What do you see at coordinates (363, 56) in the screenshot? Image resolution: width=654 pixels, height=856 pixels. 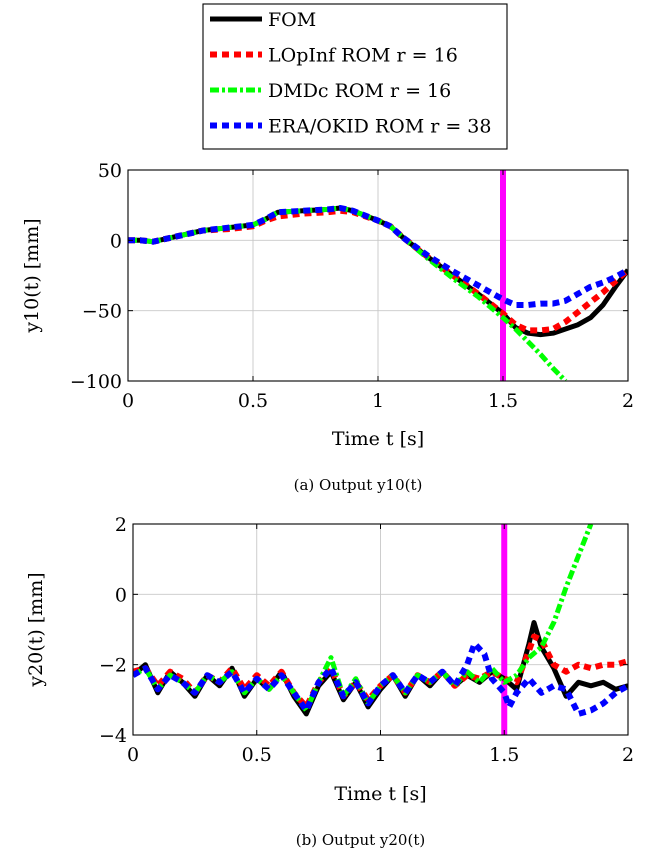 I see `legend-label: LOpInf ROM r = 16` at bounding box center [363, 56].